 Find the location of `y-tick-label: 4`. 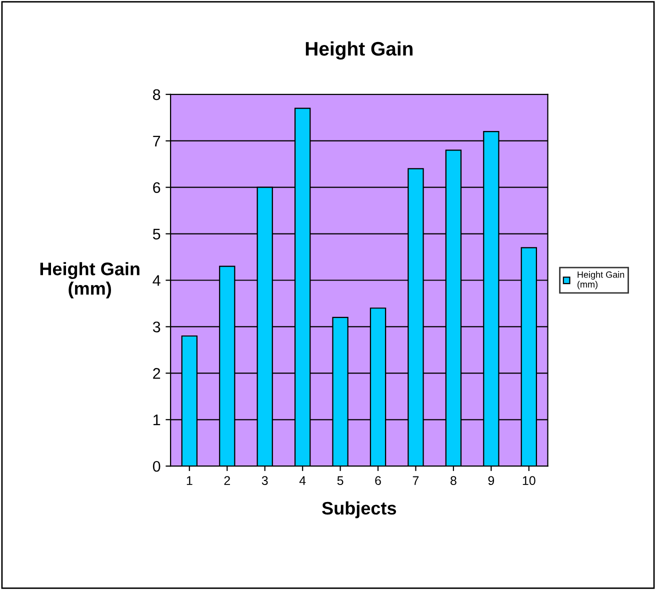

y-tick-label: 4 is located at coordinates (156, 280).